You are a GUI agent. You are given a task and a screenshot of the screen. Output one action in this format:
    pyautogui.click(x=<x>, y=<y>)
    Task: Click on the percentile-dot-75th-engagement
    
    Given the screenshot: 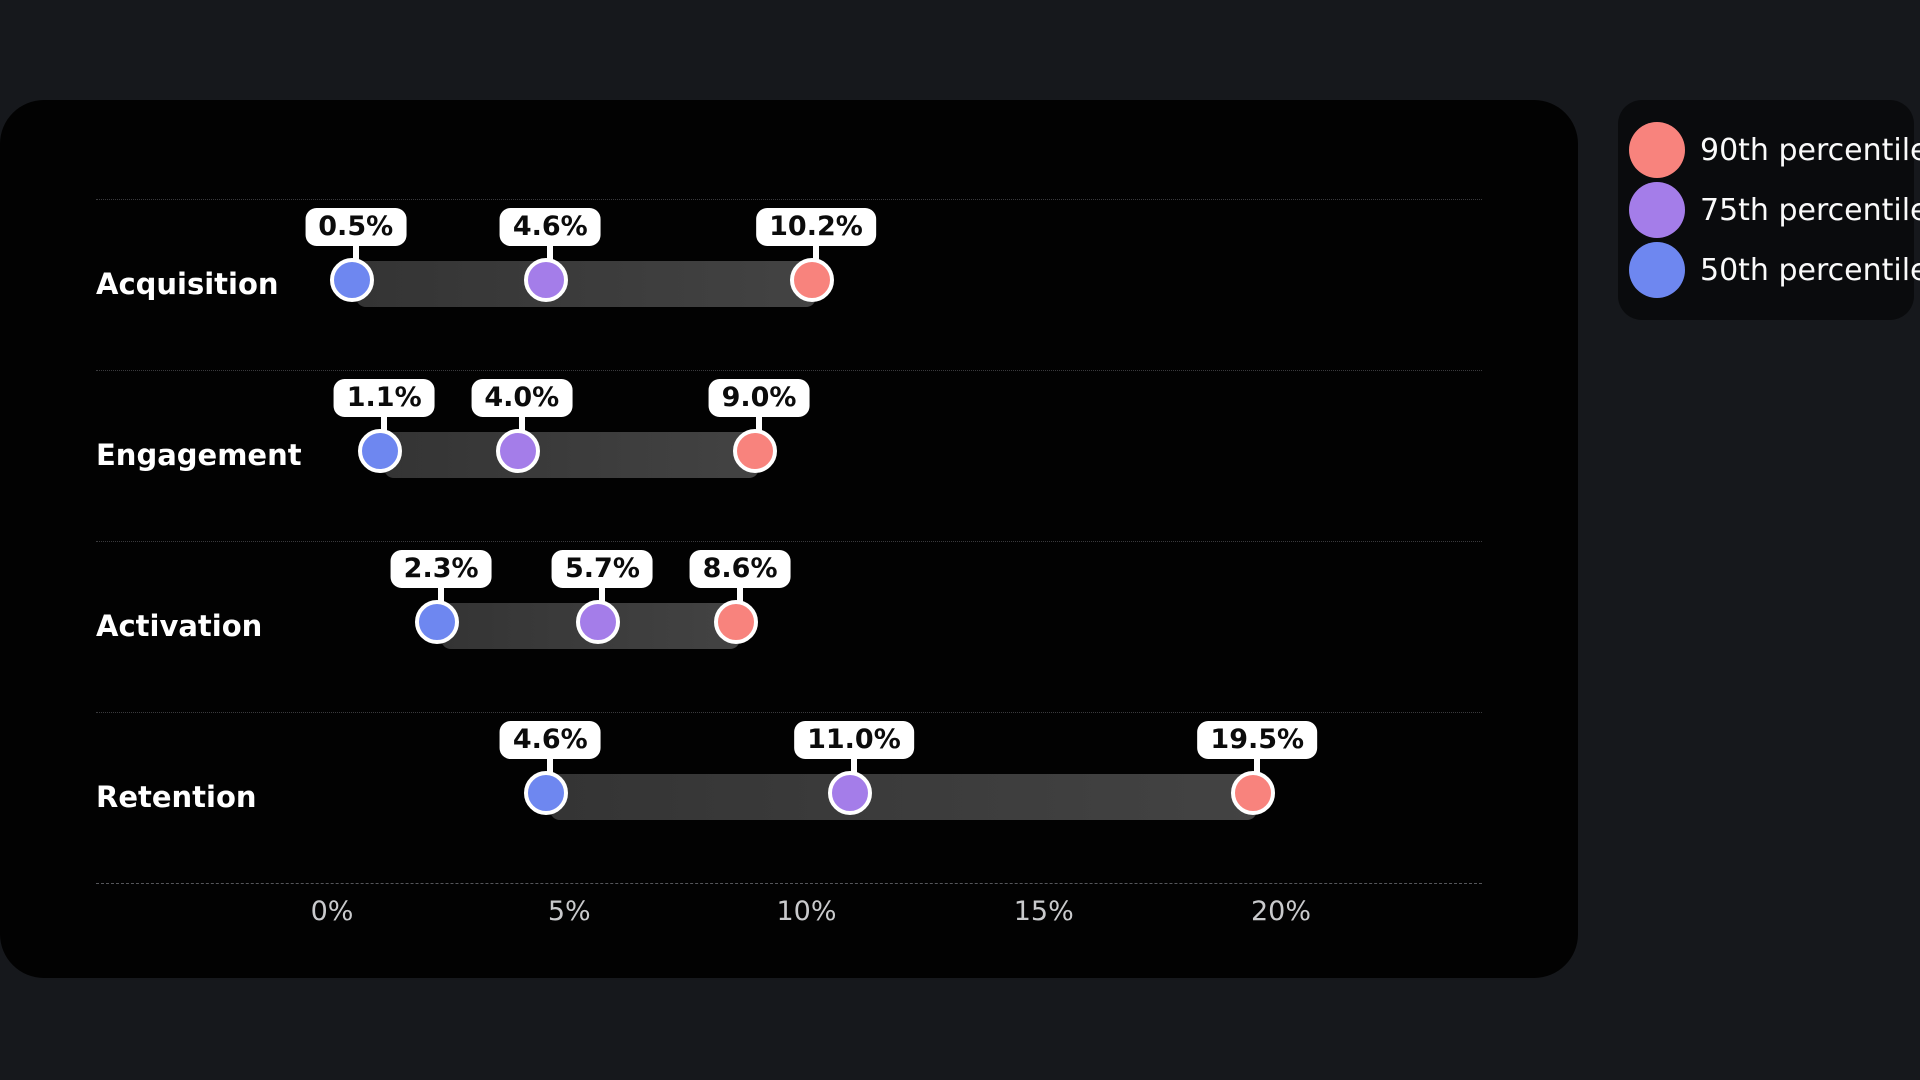 What is the action you would take?
    pyautogui.click(x=517, y=451)
    